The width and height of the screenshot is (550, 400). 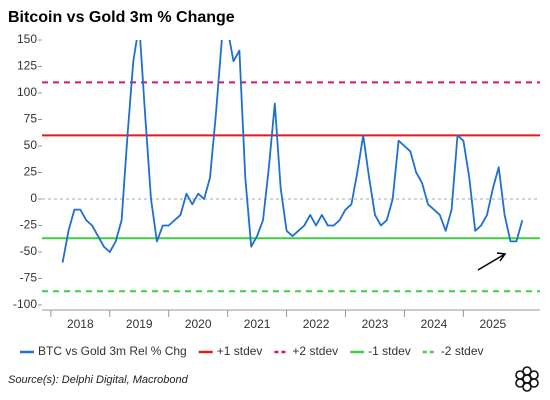 What do you see at coordinates (27, 39) in the screenshot?
I see `y-tick-label: 150` at bounding box center [27, 39].